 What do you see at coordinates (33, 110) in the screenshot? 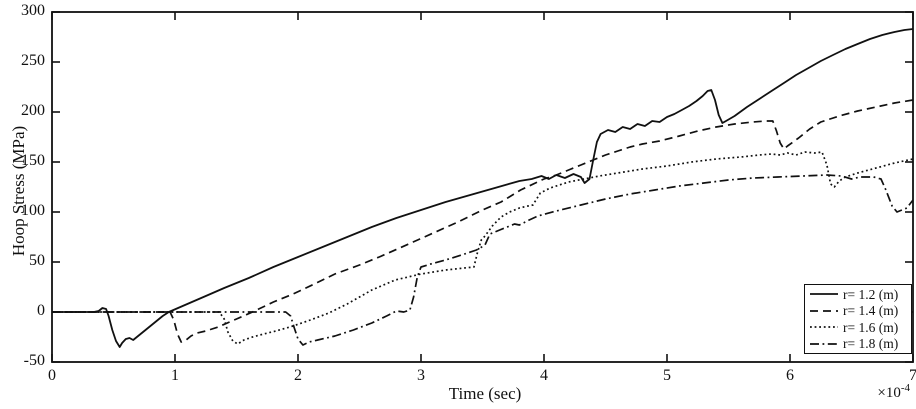
I see `y-tick-label: 200` at bounding box center [33, 110].